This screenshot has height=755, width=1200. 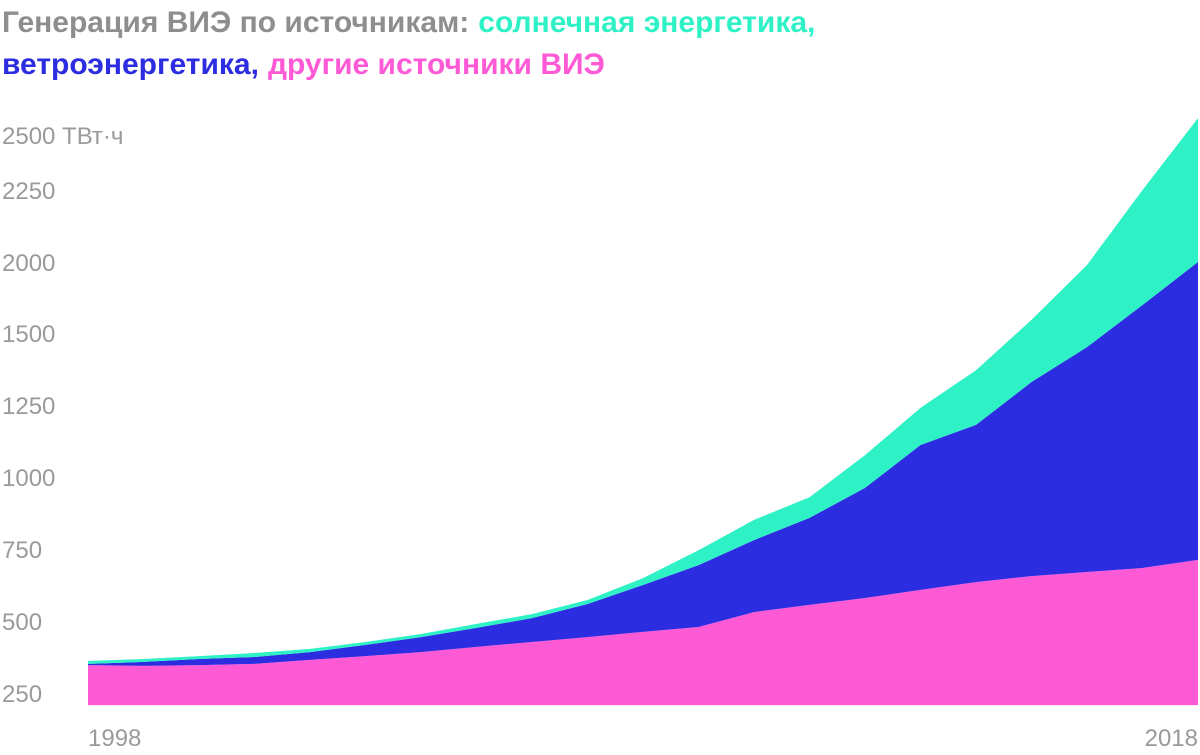 I want to click on title-text: Генерация ВИЭ по источникам:, so click(x=235, y=22).